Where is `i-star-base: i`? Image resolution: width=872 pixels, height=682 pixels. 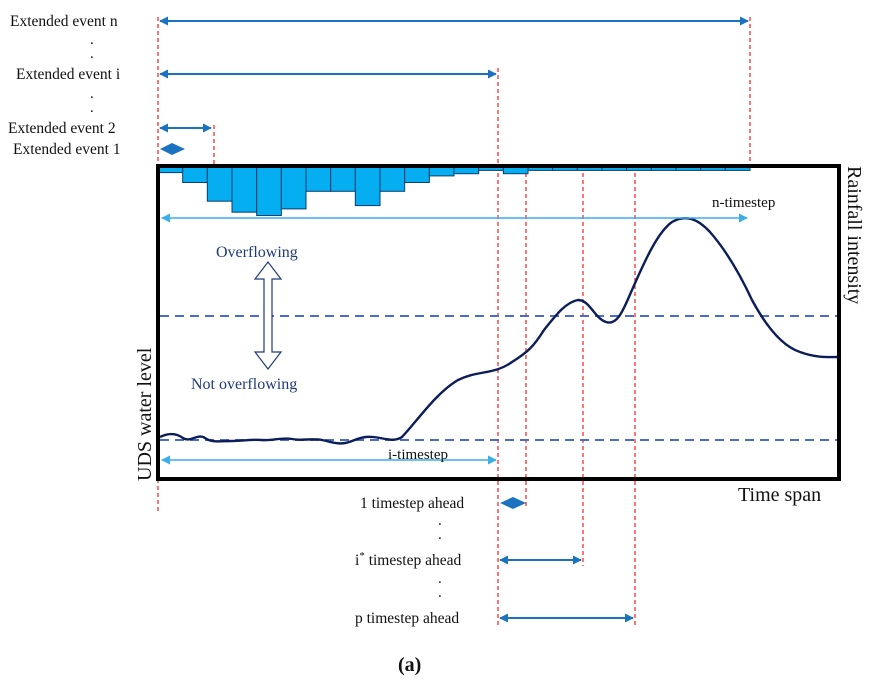
i-star-base: i is located at coordinates (357, 560).